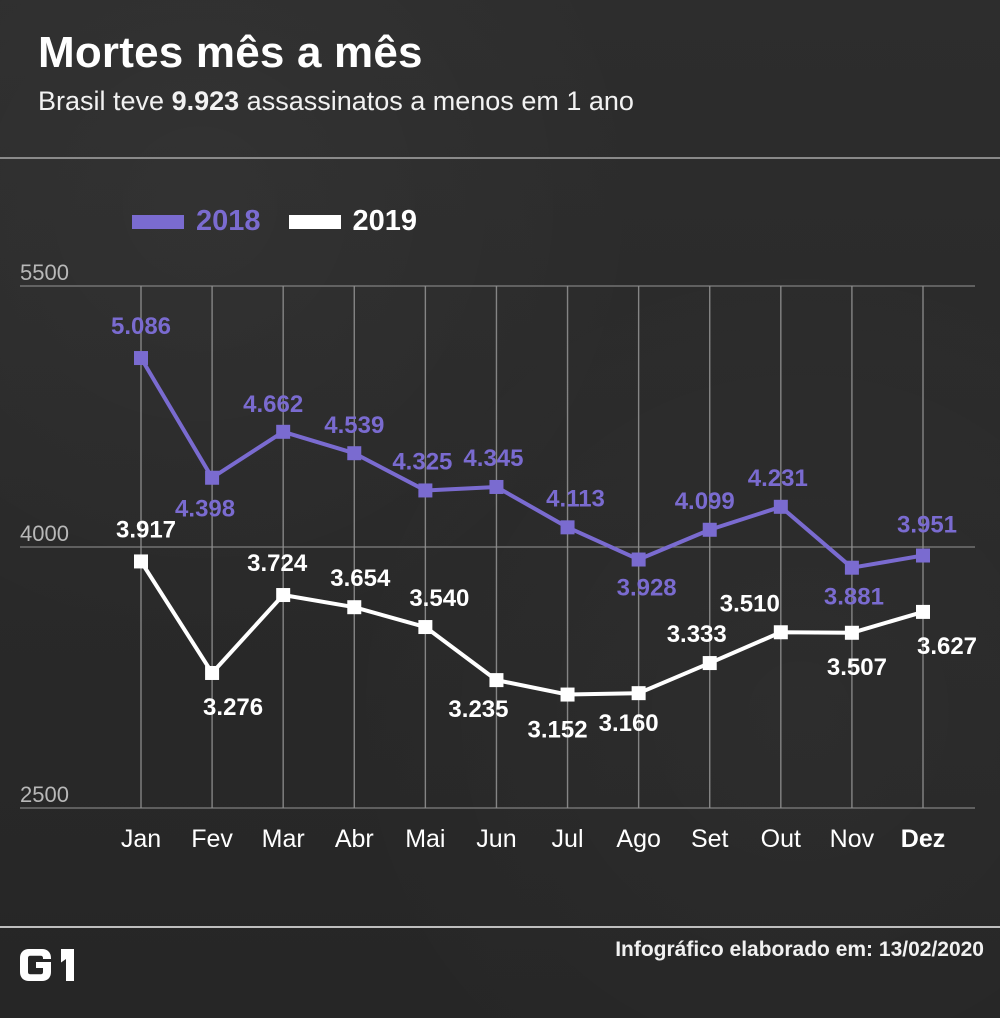 This screenshot has width=1000, height=1018. I want to click on series-2018-label-jun: 4.345, so click(493, 458).